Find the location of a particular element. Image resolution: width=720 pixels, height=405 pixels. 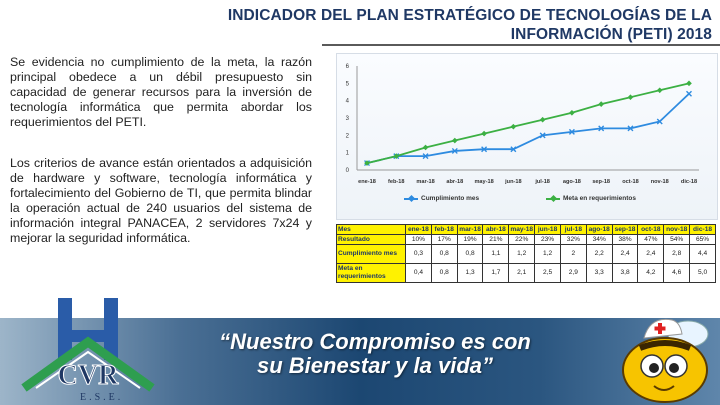

y-tick-label: 3 is located at coordinates (348, 119).